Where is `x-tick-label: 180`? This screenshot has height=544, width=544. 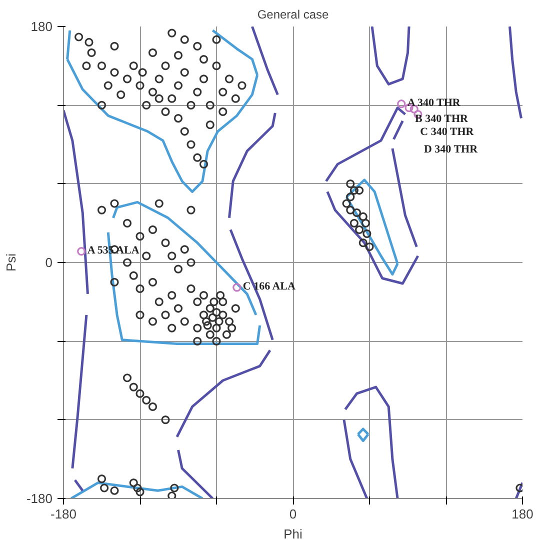 x-tick-label: 180 is located at coordinates (523, 514).